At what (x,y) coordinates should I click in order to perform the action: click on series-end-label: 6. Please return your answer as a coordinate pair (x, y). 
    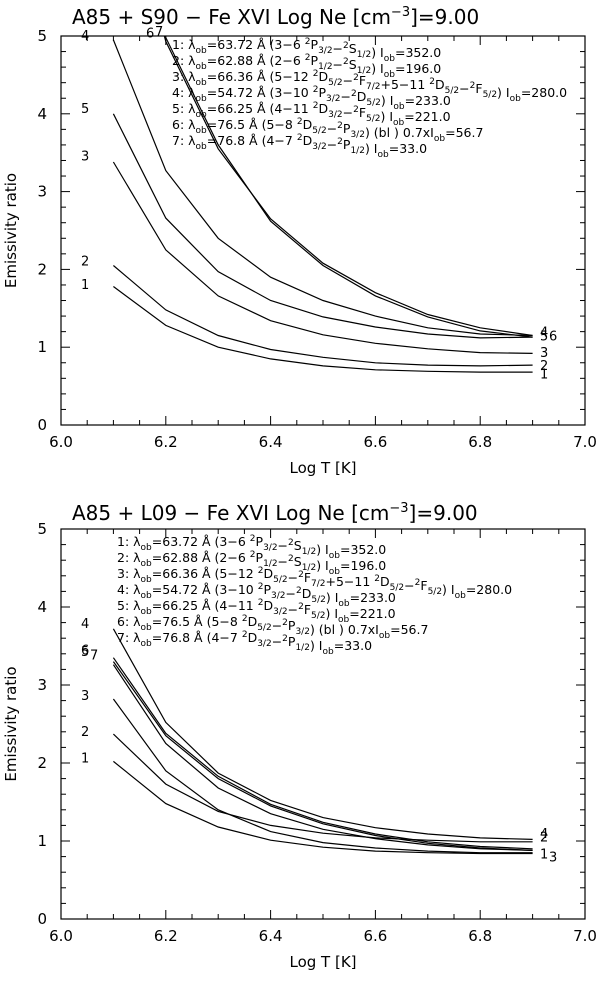
    Looking at the image, I should click on (553, 337).